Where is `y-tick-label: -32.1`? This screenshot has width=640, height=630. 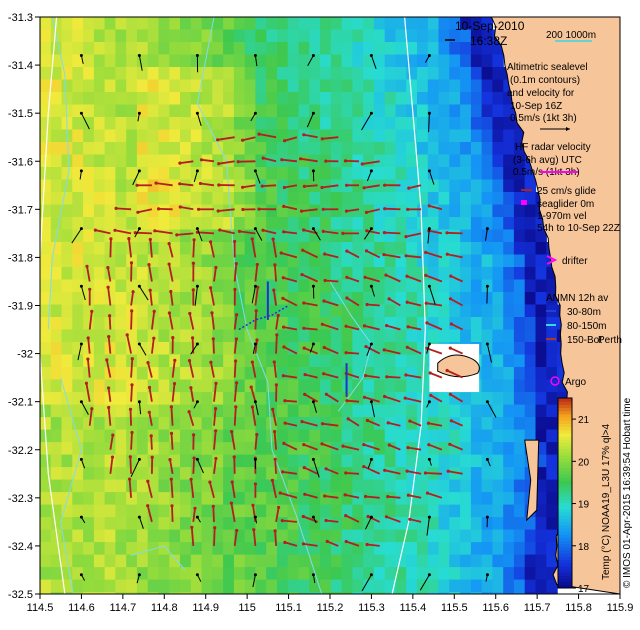
y-tick-label: -32.1 is located at coordinates (20, 403).